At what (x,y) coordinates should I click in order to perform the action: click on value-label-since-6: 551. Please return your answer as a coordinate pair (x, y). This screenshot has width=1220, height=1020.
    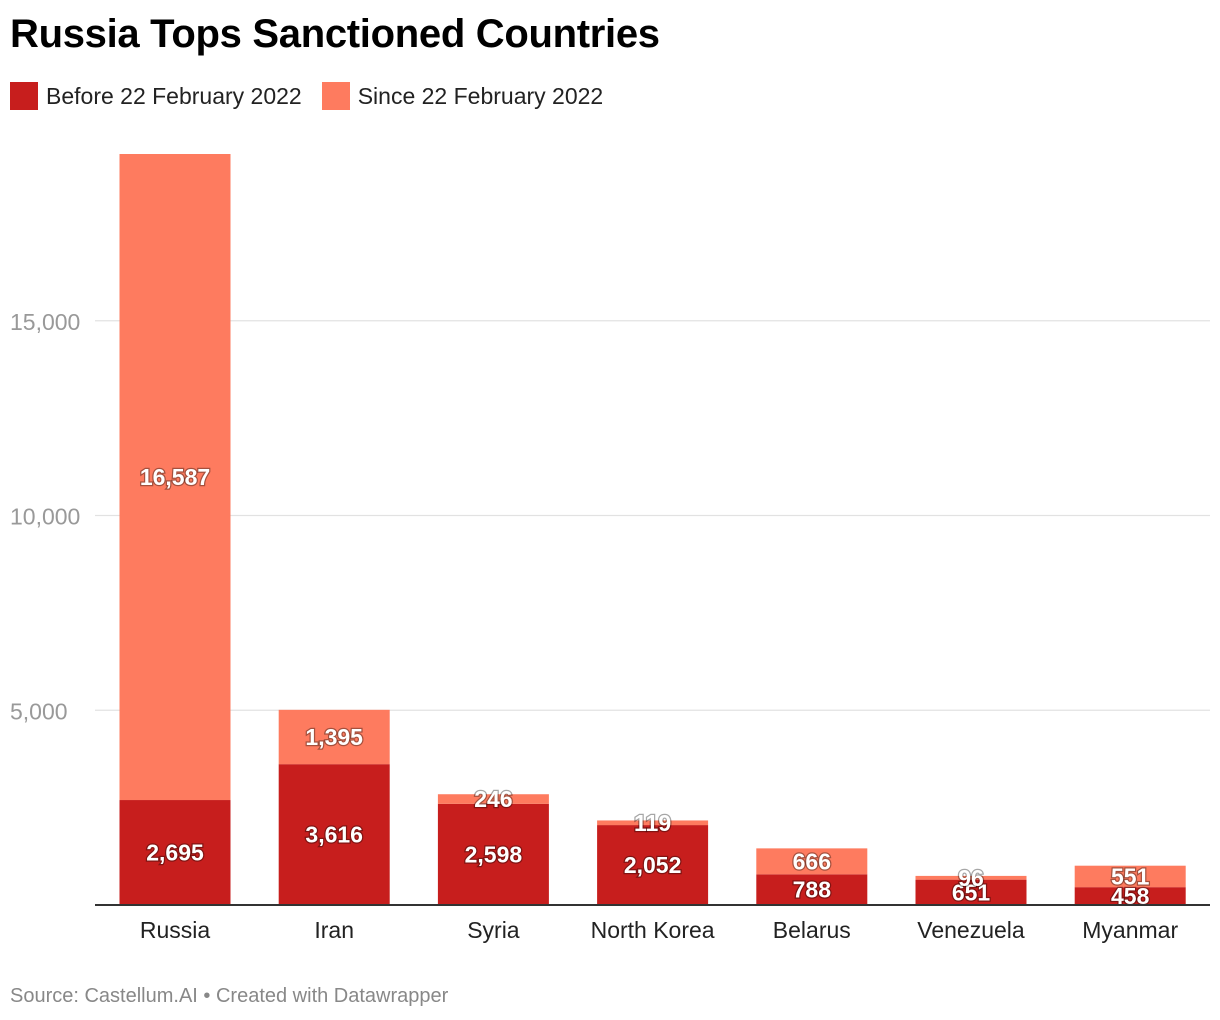
    Looking at the image, I should click on (1130, 876).